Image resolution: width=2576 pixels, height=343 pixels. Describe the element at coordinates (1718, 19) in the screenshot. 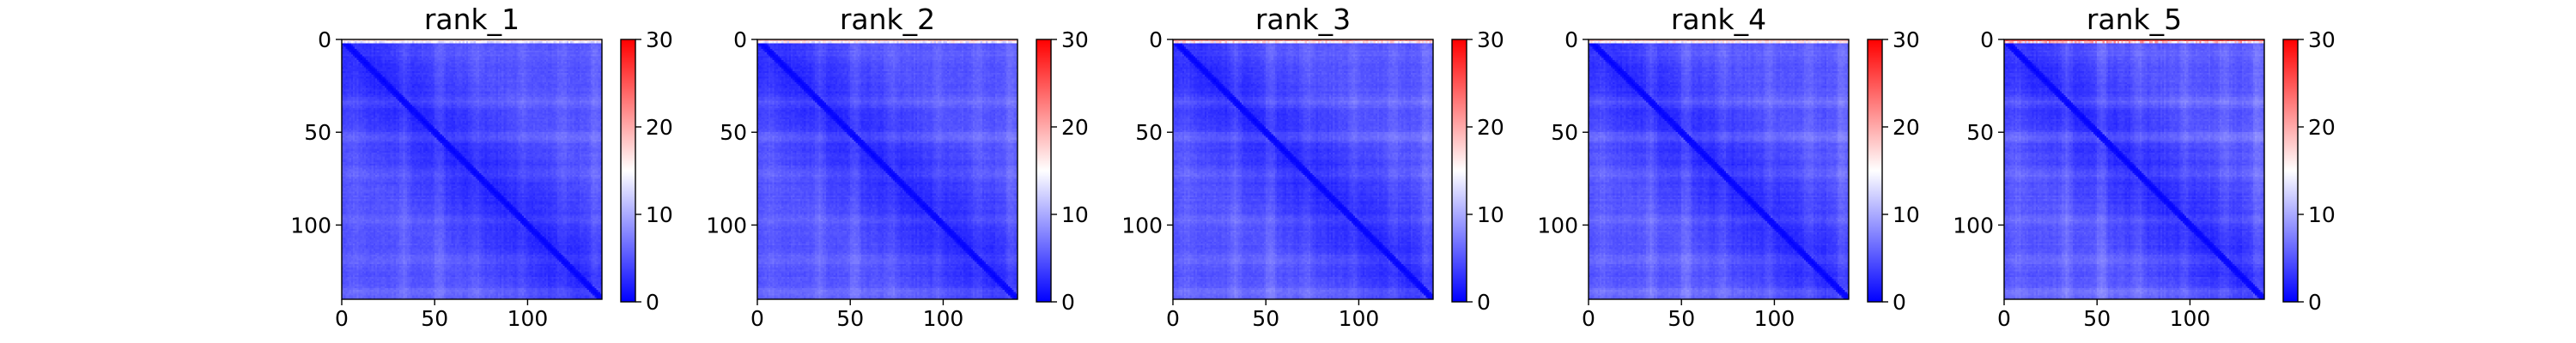

I see `panel-title: rank_4` at that location.